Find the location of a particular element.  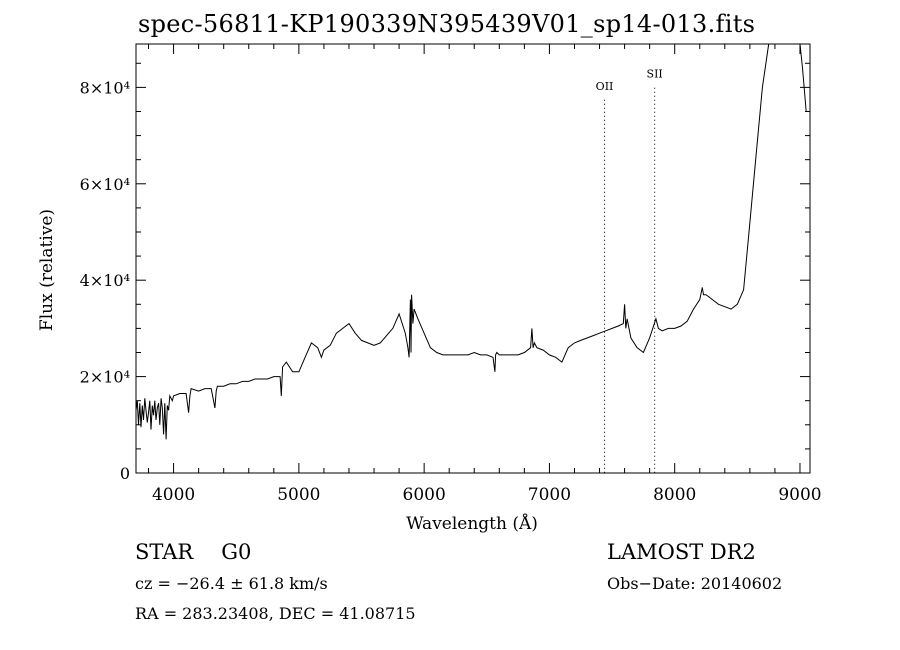

line-label-oii: OII is located at coordinates (605, 86).